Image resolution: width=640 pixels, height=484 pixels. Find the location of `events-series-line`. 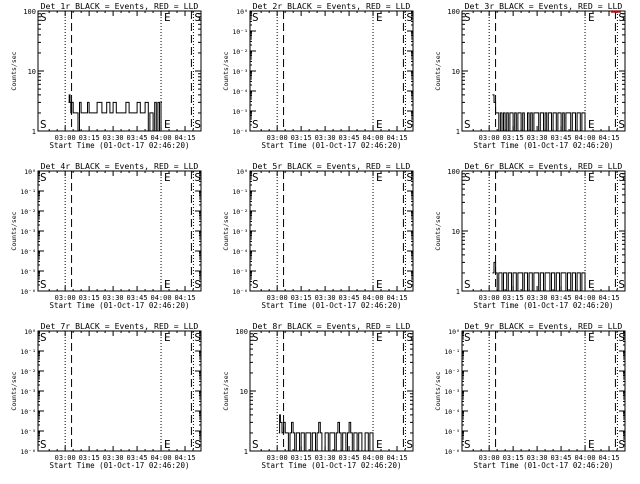

events-series-line is located at coordinates (539, 113).